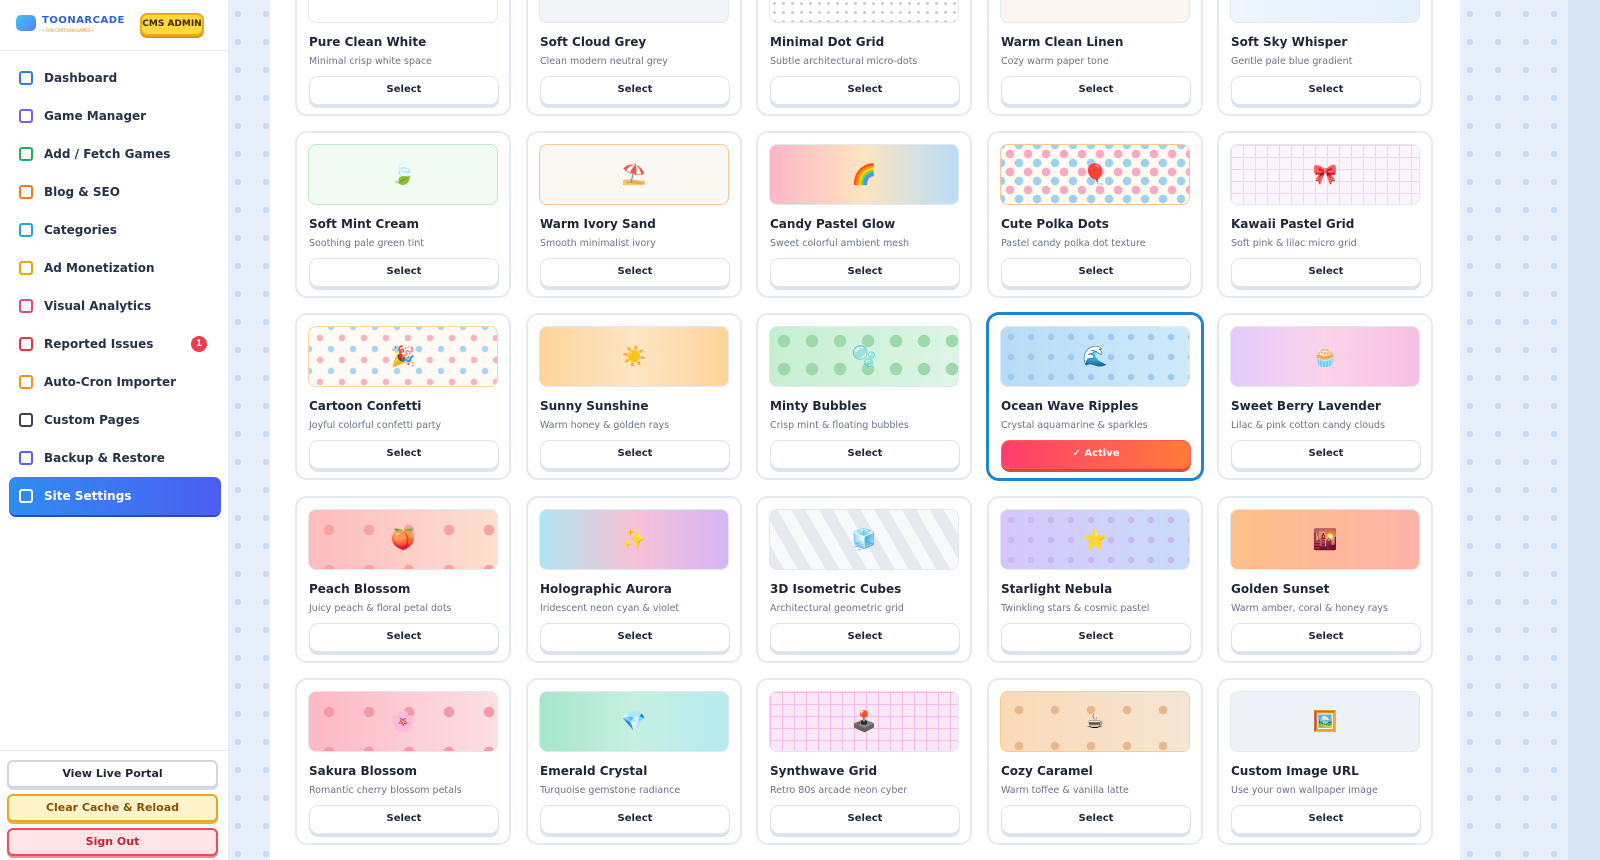 The image size is (1600, 860). I want to click on select-button: ✓ Active, so click(1096, 454).